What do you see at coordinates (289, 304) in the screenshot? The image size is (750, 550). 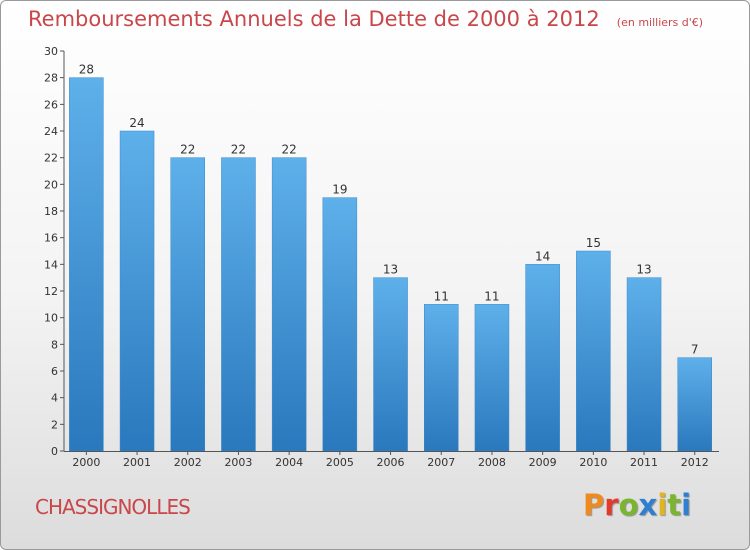 I see `bar-2004` at bounding box center [289, 304].